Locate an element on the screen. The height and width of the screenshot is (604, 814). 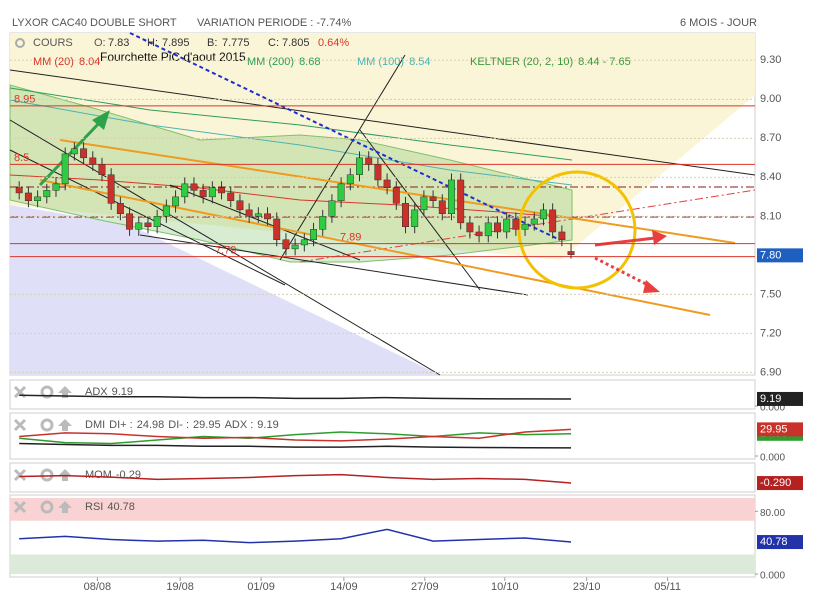
legend-name: MM (200) is located at coordinates (270, 62).